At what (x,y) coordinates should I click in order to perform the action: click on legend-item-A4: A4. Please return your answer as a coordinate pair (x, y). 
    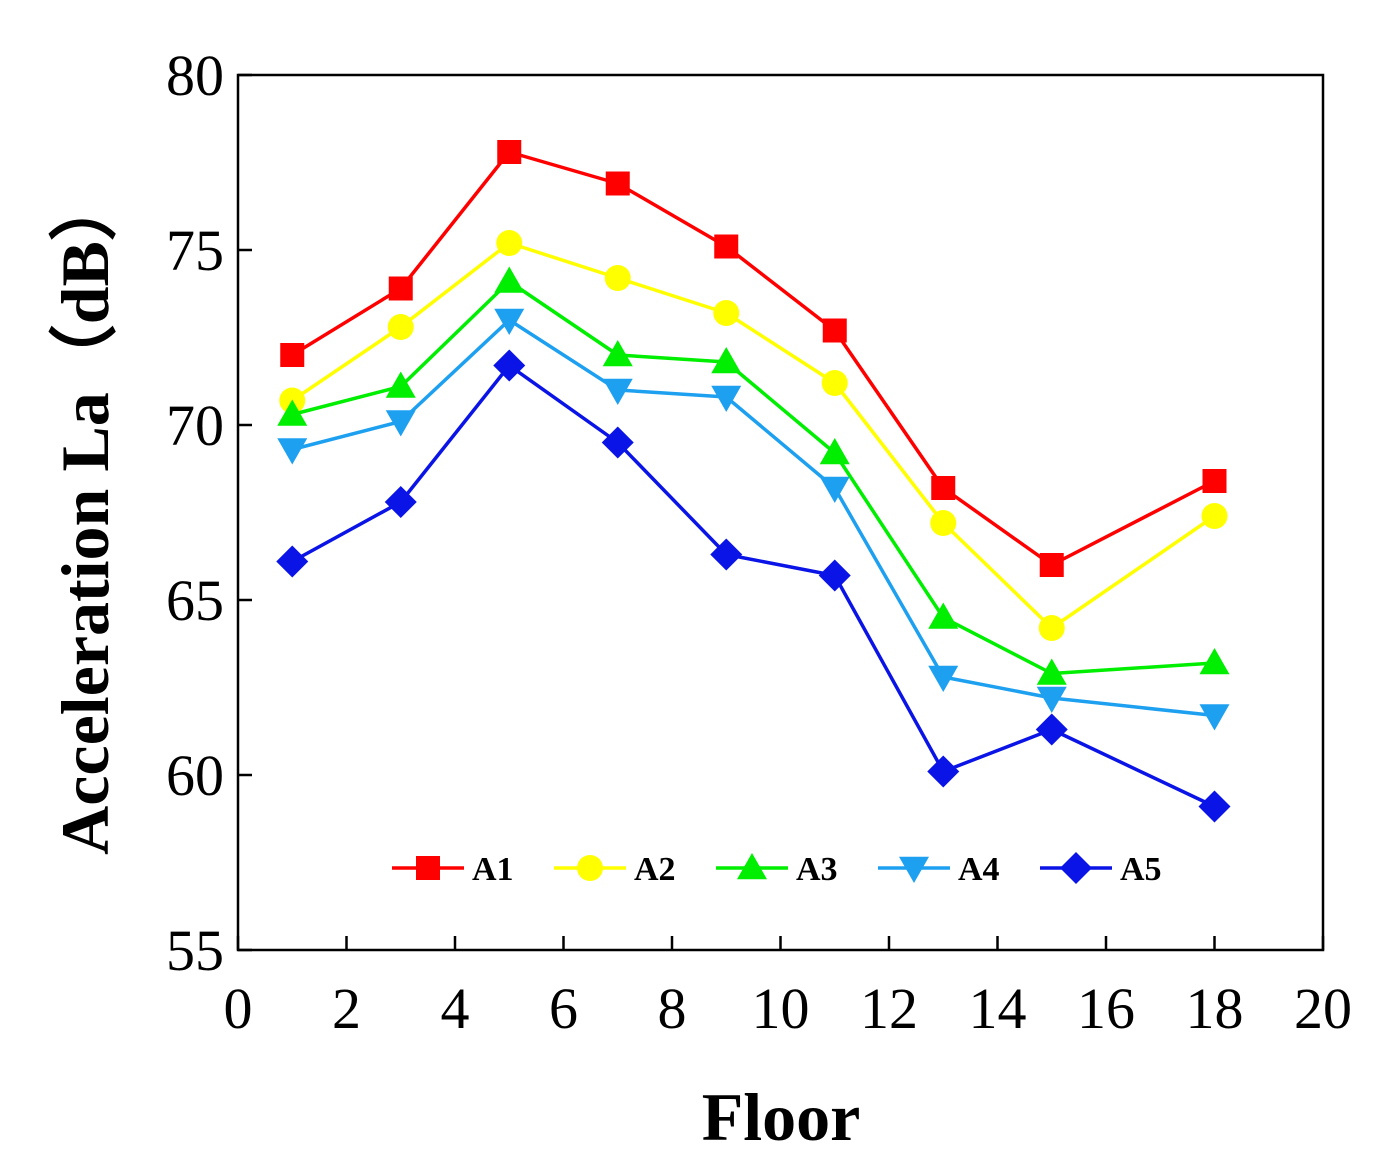
    Looking at the image, I should click on (939, 869).